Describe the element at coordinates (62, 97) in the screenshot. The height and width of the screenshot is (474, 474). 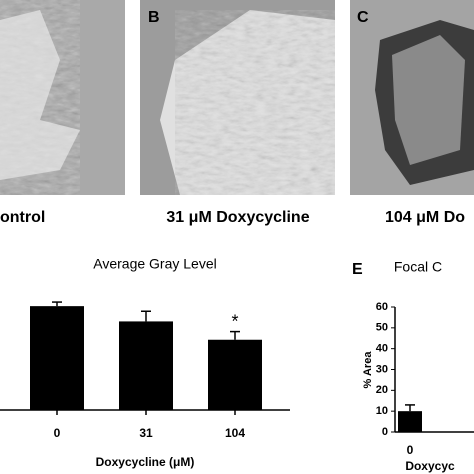
I see `micrograph-a` at that location.